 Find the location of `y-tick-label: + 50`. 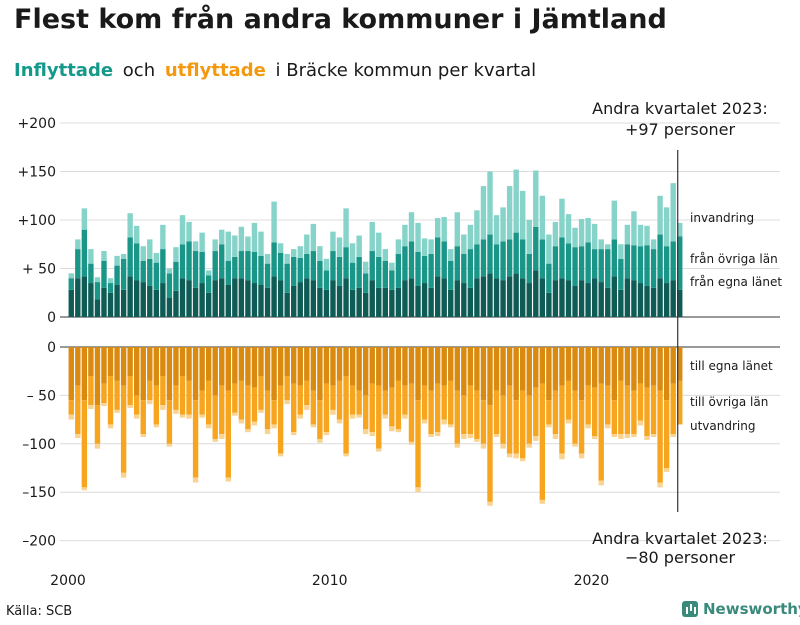

y-tick-label: + 50 is located at coordinates (39, 270).